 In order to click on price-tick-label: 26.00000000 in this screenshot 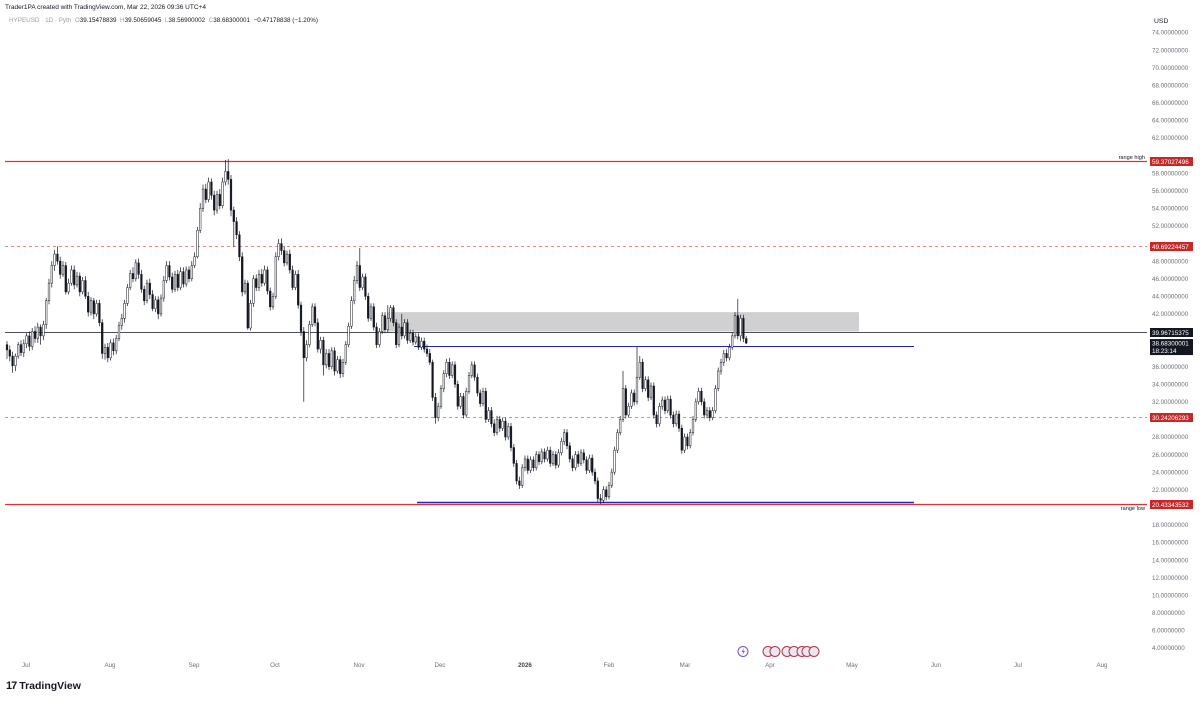, I will do `click(1170, 455)`.